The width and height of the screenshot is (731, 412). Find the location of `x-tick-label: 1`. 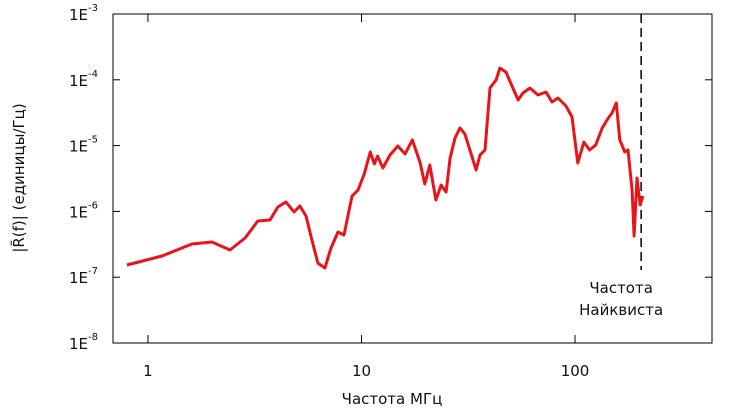

x-tick-label: 1 is located at coordinates (148, 371).